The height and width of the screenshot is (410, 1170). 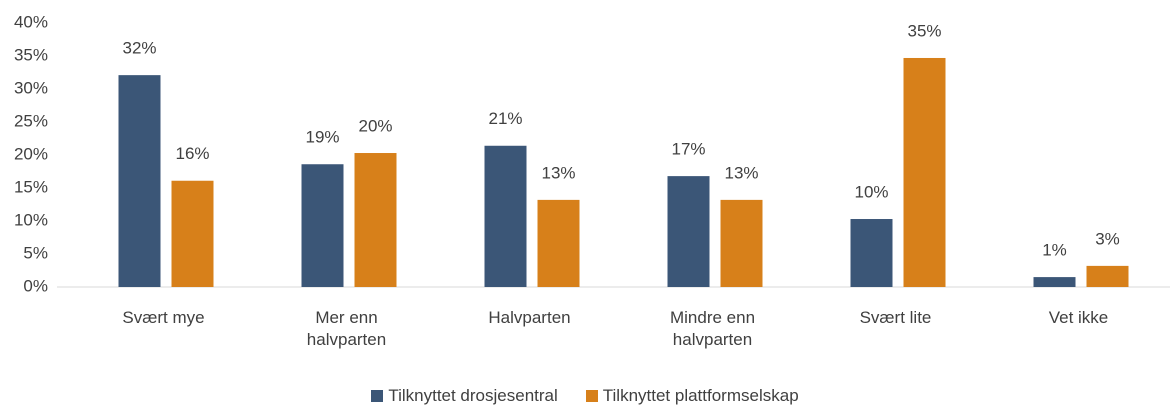 What do you see at coordinates (192, 153) in the screenshot?
I see `data-label: 16%` at bounding box center [192, 153].